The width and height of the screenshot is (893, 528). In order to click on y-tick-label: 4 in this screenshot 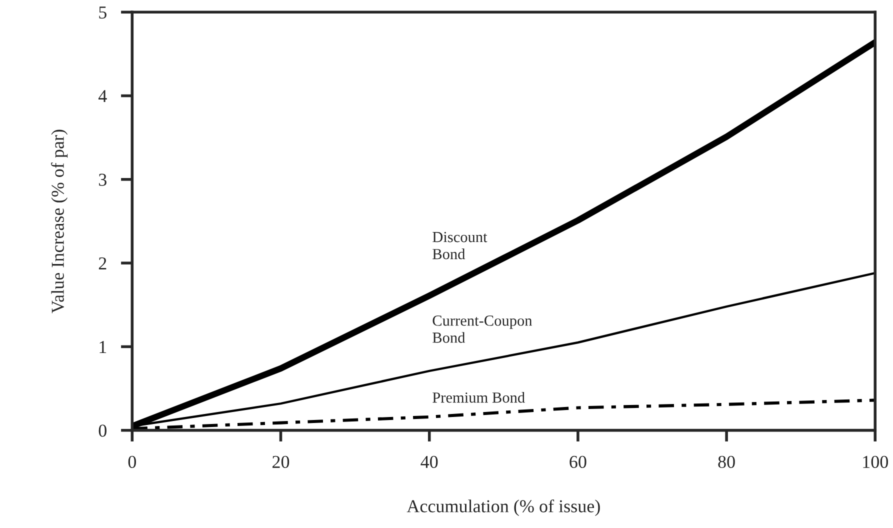, I will do `click(102, 96)`.